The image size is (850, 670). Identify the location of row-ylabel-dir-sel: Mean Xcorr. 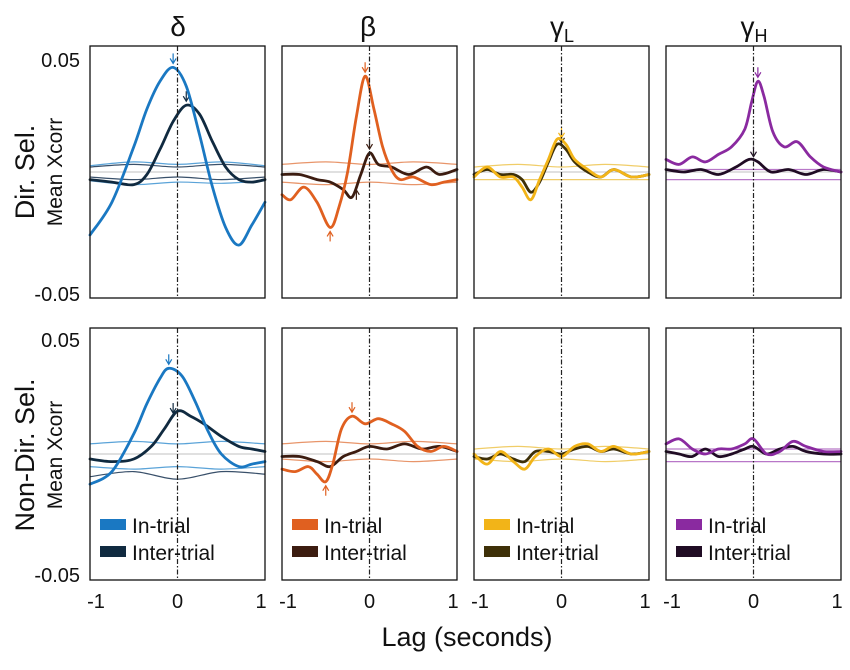
(55, 172).